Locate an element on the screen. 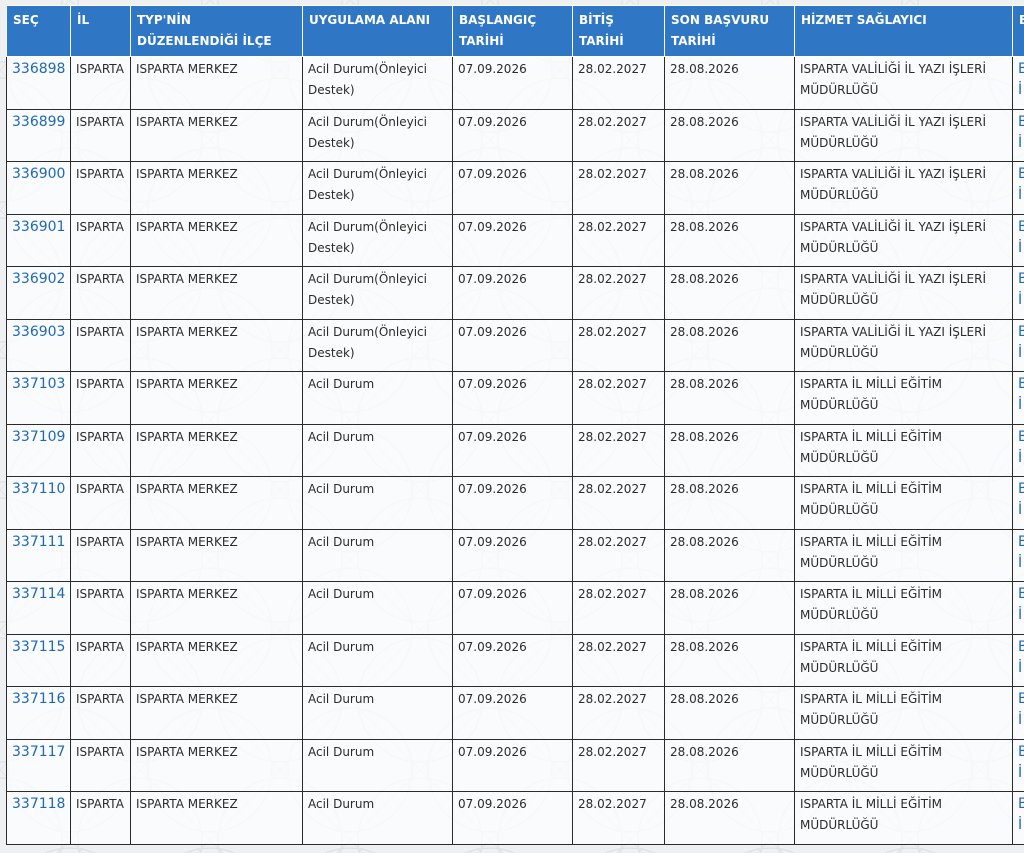 Image resolution: width=1024 pixels, height=853 pixels. header-hizmet-saglayici: HİZMET SAĞLAYICI is located at coordinates (903, 31).